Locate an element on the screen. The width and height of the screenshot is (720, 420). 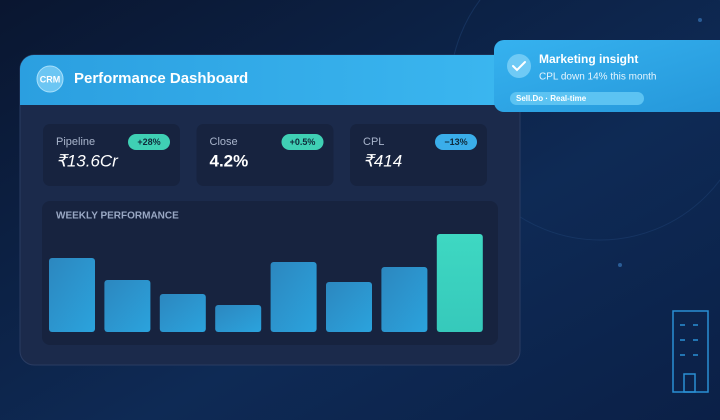
check-mark is located at coordinates (519, 66).